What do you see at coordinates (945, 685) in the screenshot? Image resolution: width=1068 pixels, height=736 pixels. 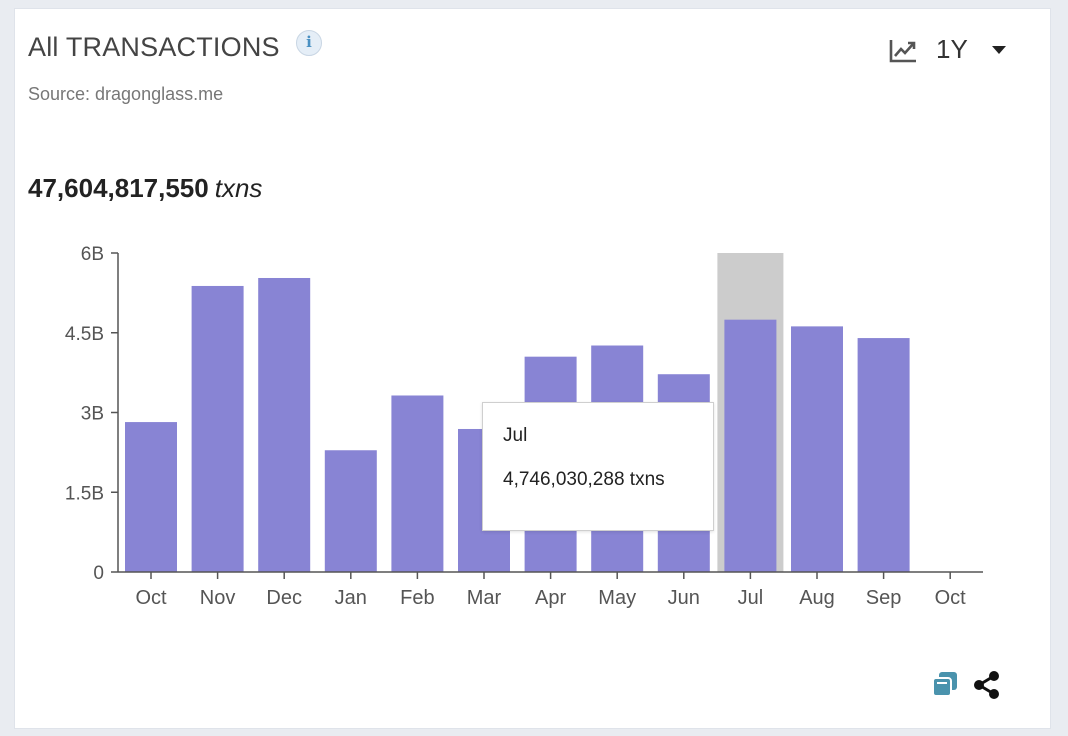 I see `export-icon` at bounding box center [945, 685].